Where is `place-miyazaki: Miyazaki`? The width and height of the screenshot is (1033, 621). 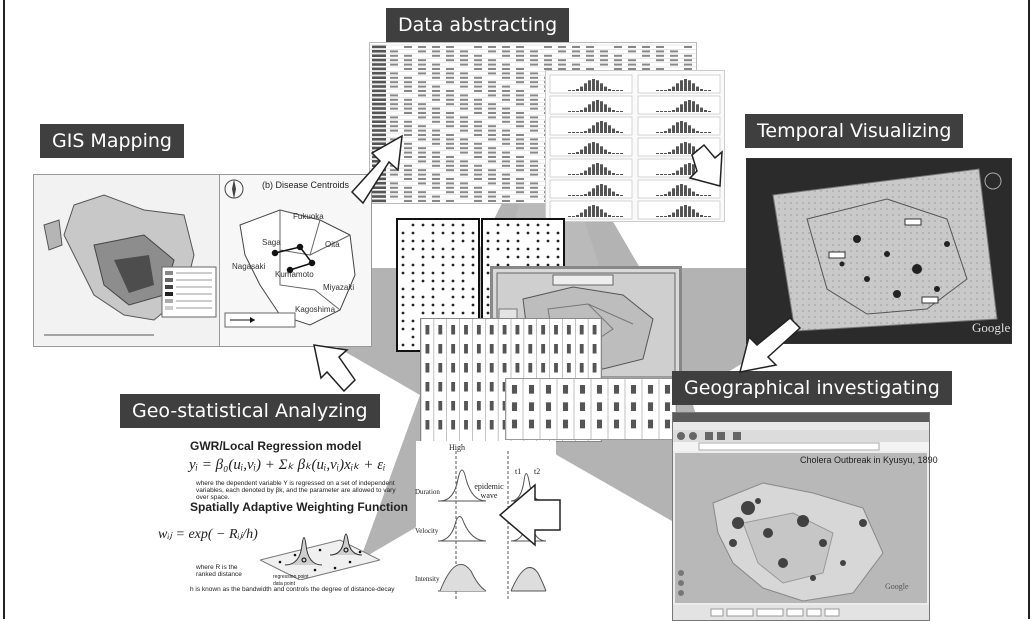
place-miyazaki: Miyazaki is located at coordinates (339, 287).